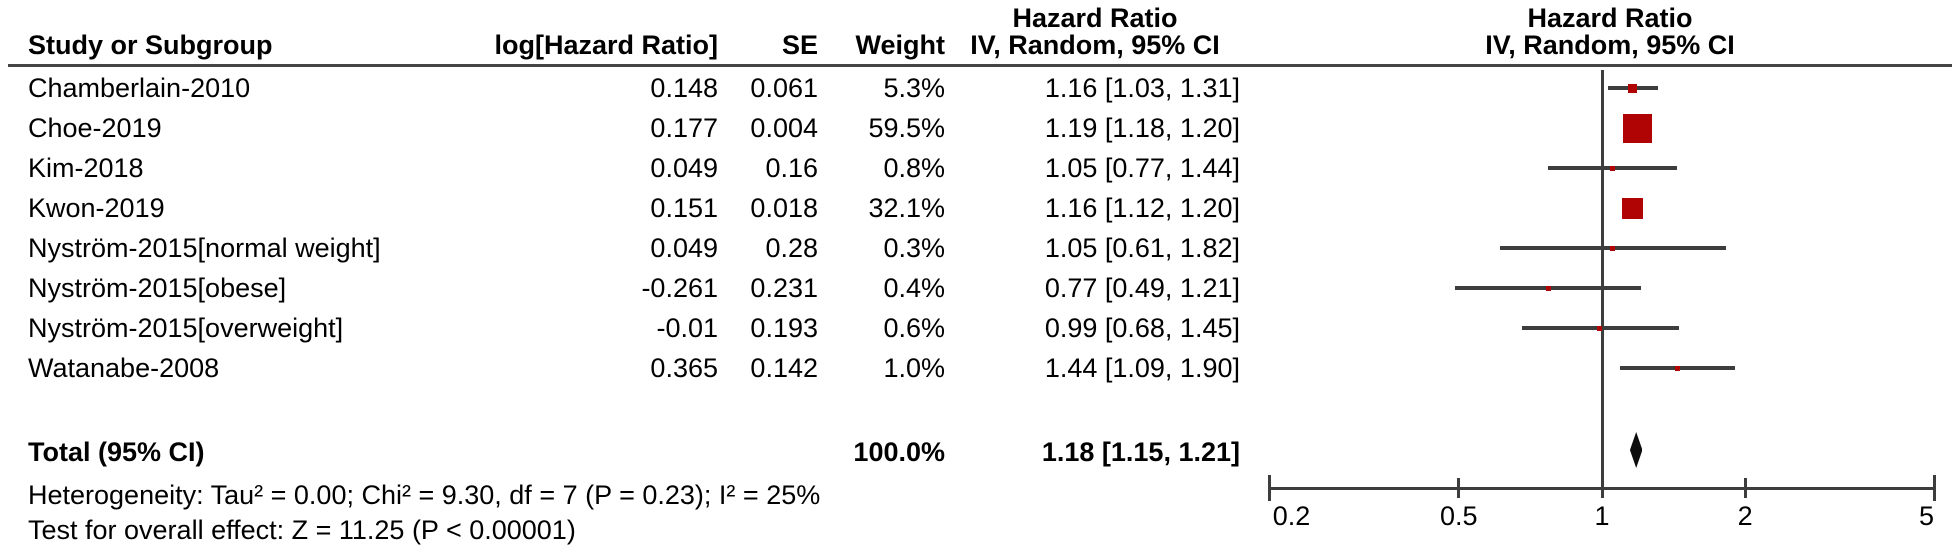  Describe the element at coordinates (684, 368) in the screenshot. I see `log-hr-value: 0.365` at that location.